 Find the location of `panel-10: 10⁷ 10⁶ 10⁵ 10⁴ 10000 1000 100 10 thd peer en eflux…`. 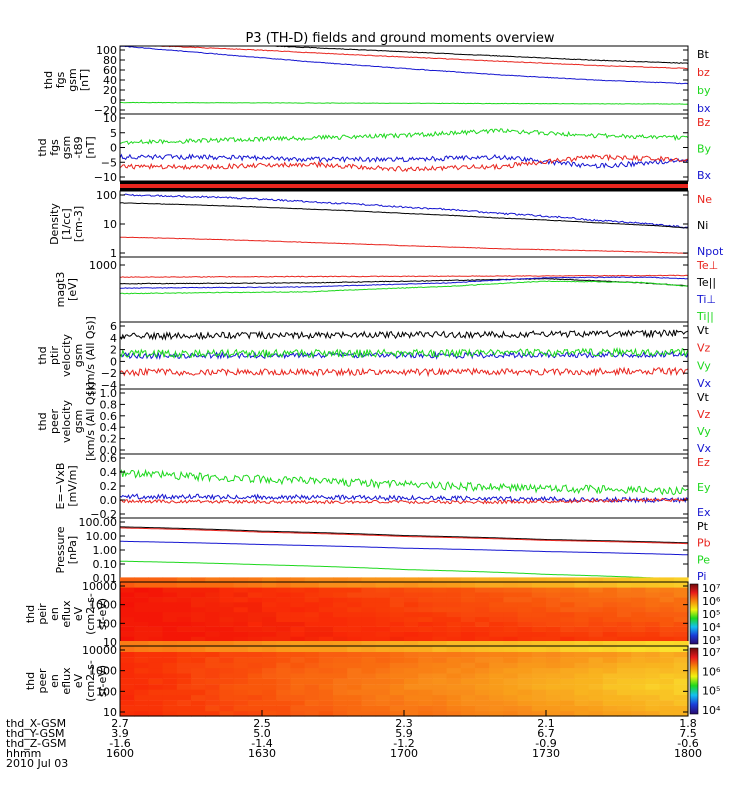

panel-10: 10⁷ 10⁶ 10⁵ 10⁴ 10000 1000 100 10 thd peer en eflux… is located at coordinates (372, 680).